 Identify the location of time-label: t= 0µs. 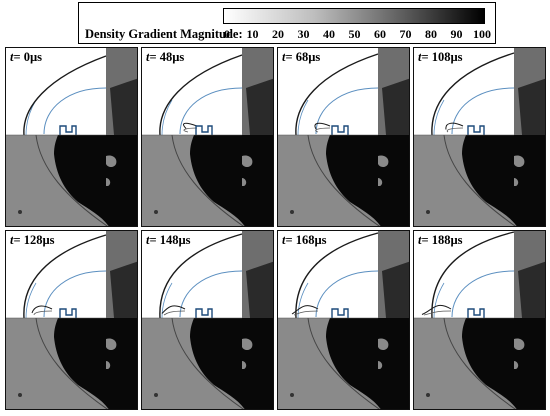
(26, 57).